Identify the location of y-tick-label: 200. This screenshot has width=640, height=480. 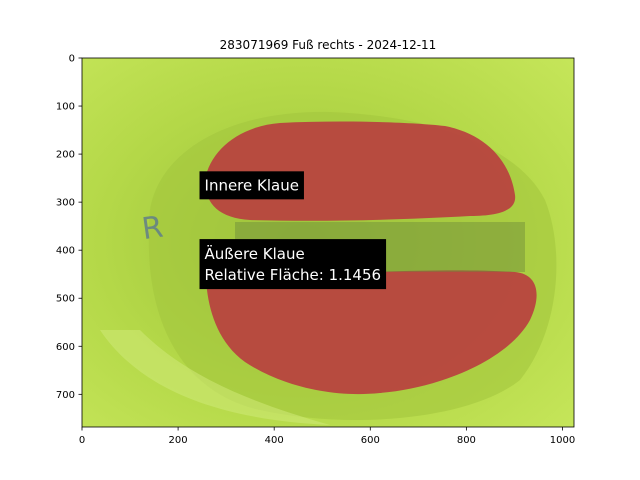
(65, 155).